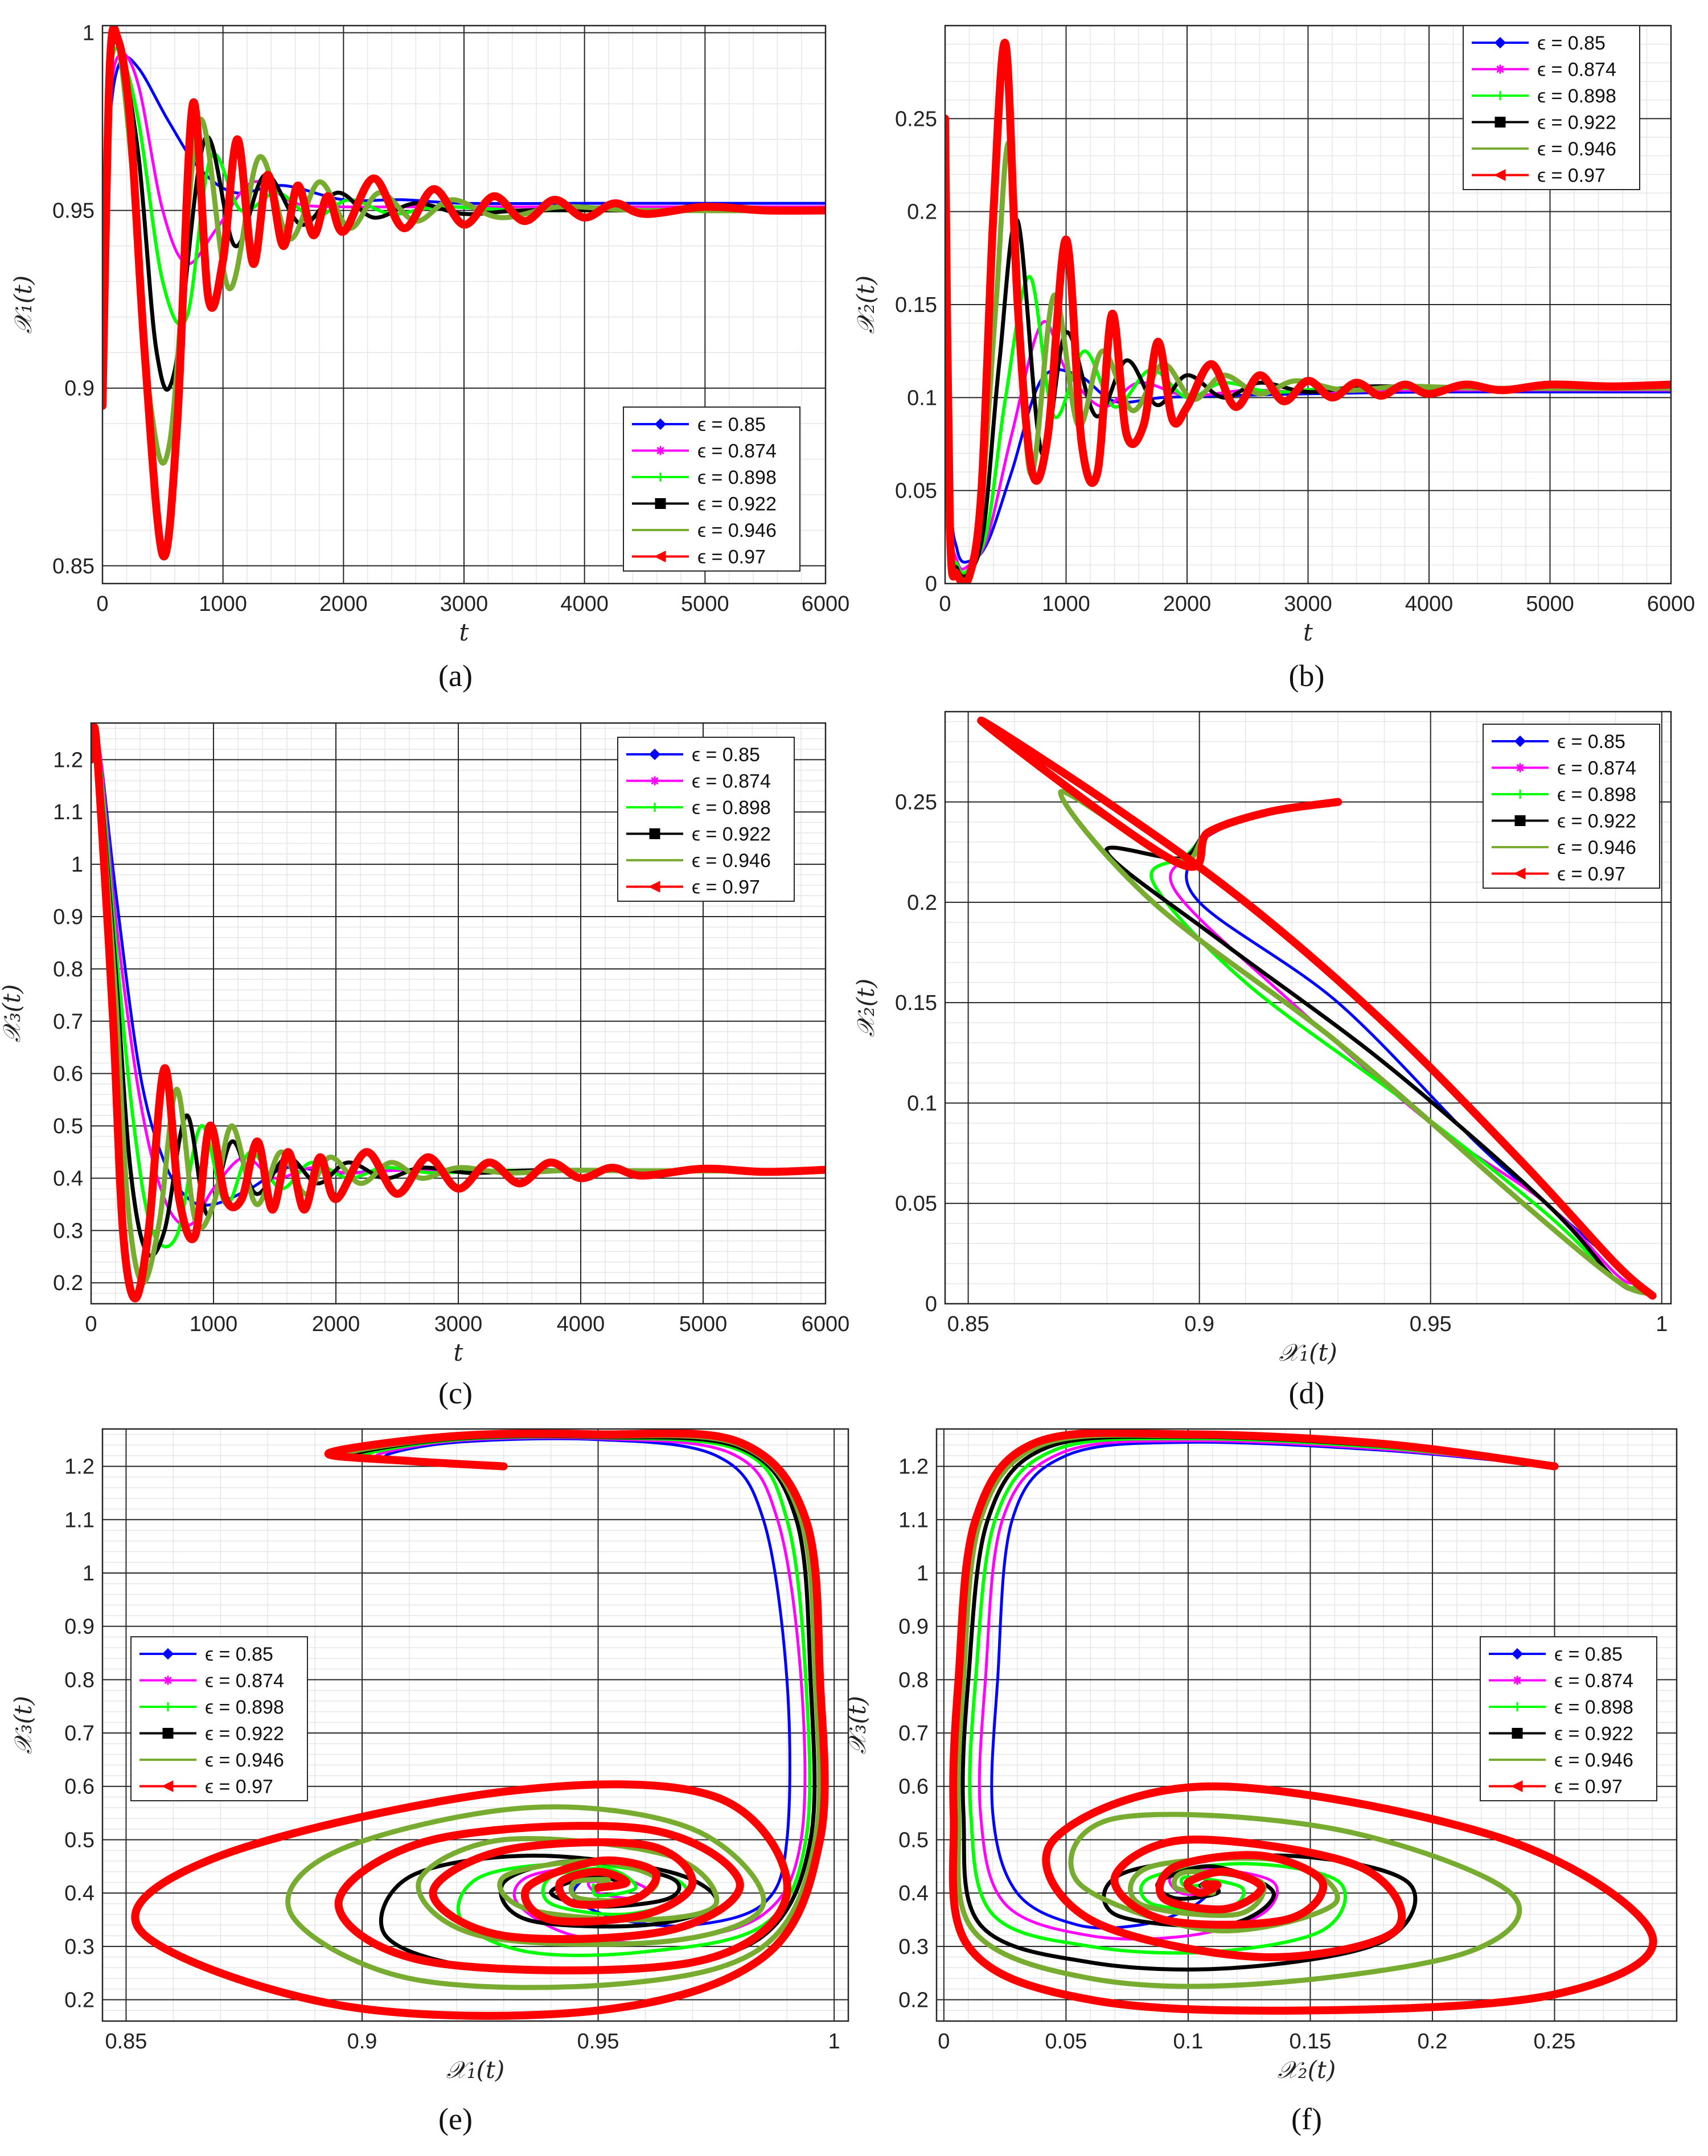 The width and height of the screenshot is (1708, 2156). What do you see at coordinates (455, 1393) in the screenshot?
I see `panel-caption: (c)` at bounding box center [455, 1393].